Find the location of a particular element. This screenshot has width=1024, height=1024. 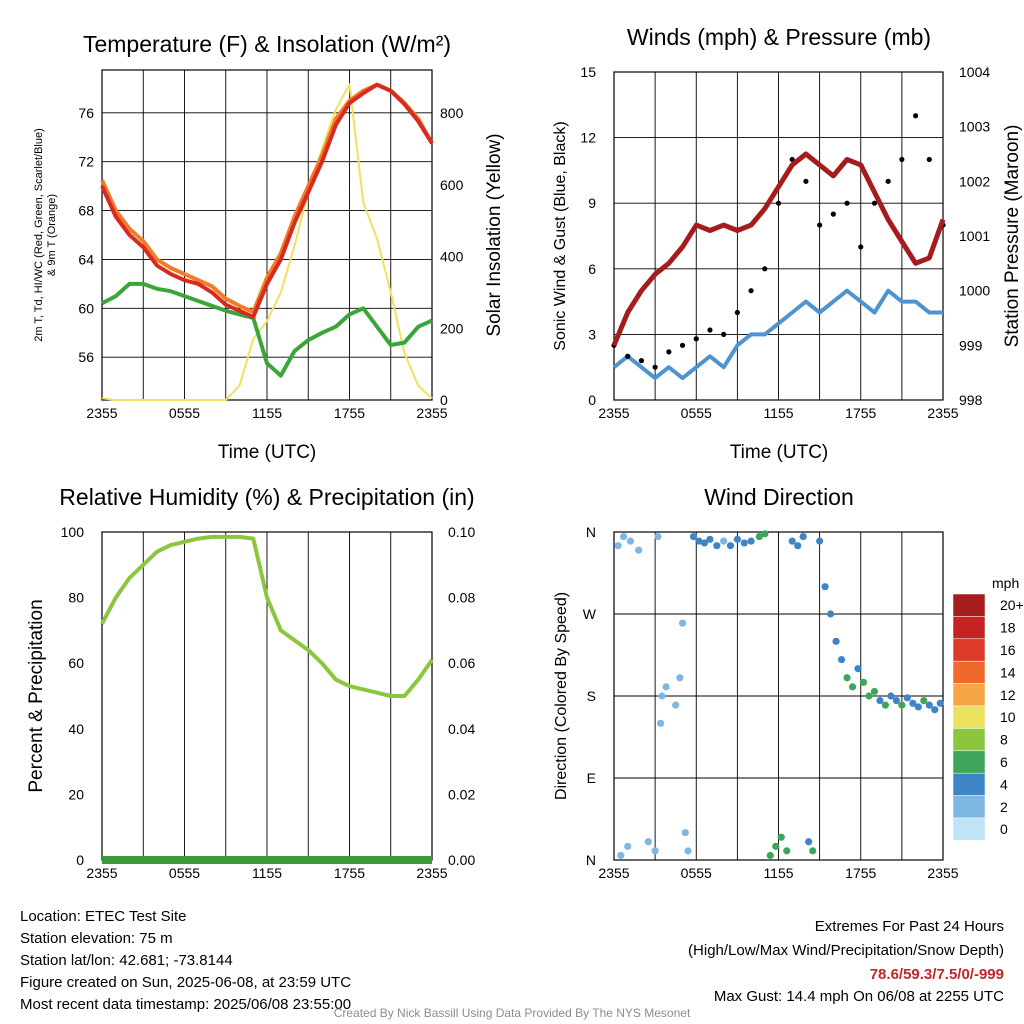

y-tick-label: E is located at coordinates (591, 778).